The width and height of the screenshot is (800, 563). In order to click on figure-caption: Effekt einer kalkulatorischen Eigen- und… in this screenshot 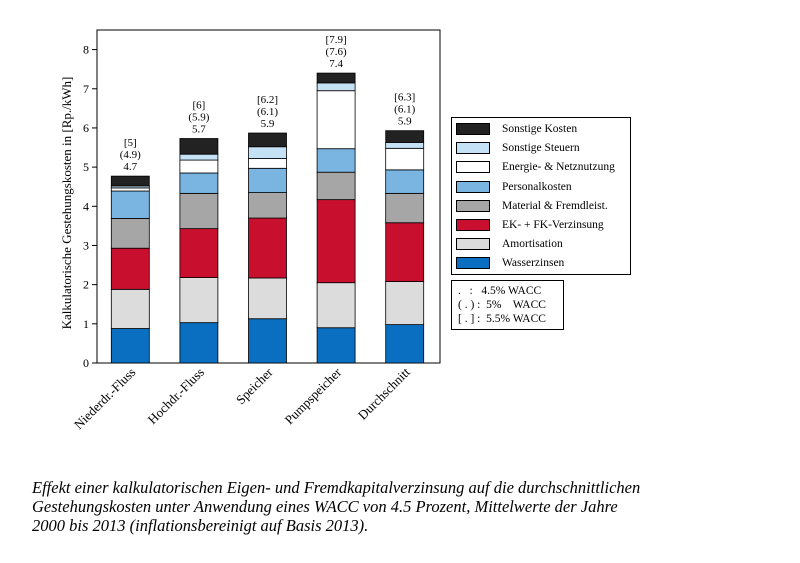, I will do `click(402, 506)`.